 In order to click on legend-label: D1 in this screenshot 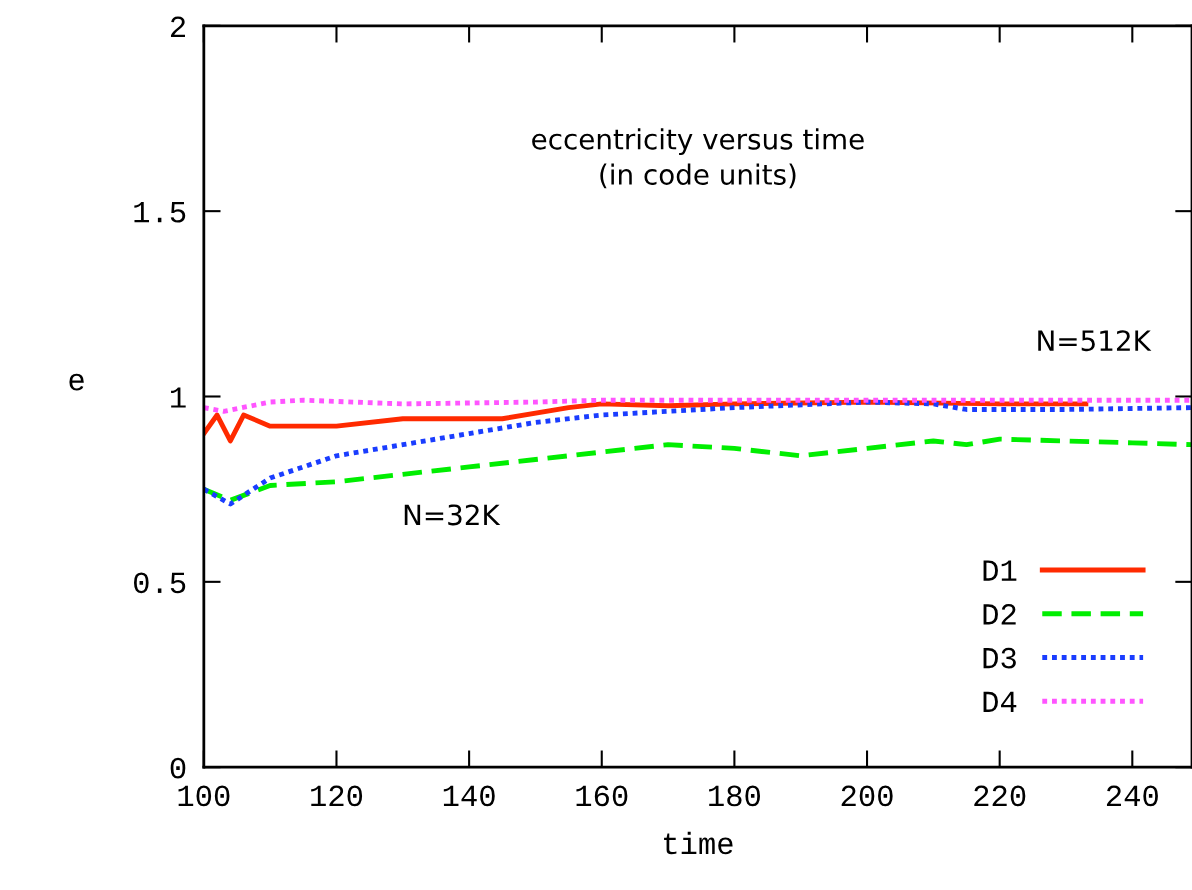, I will do `click(1000, 570)`.